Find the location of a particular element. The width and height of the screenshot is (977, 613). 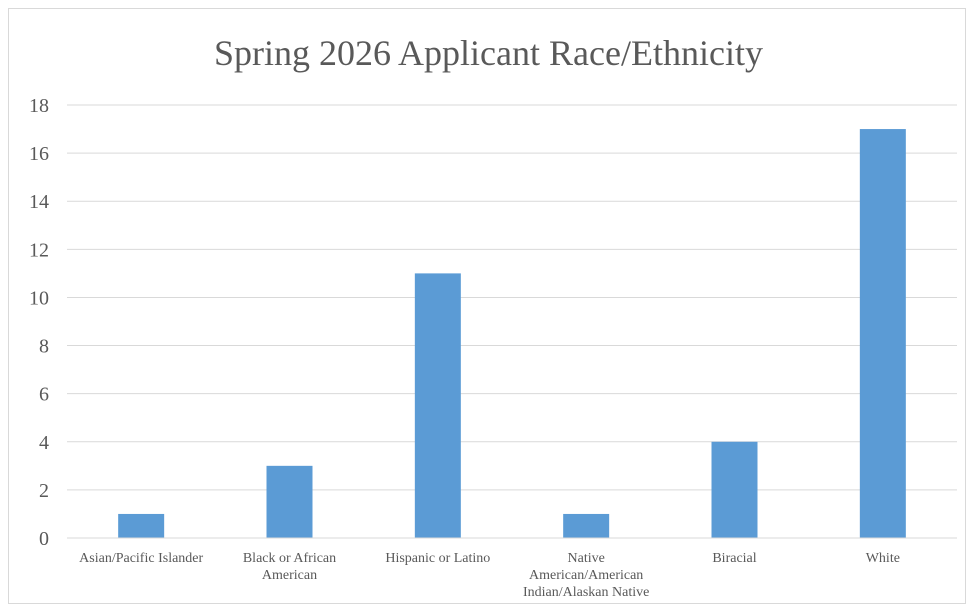

y-tick-label: 2 is located at coordinates (44, 491).